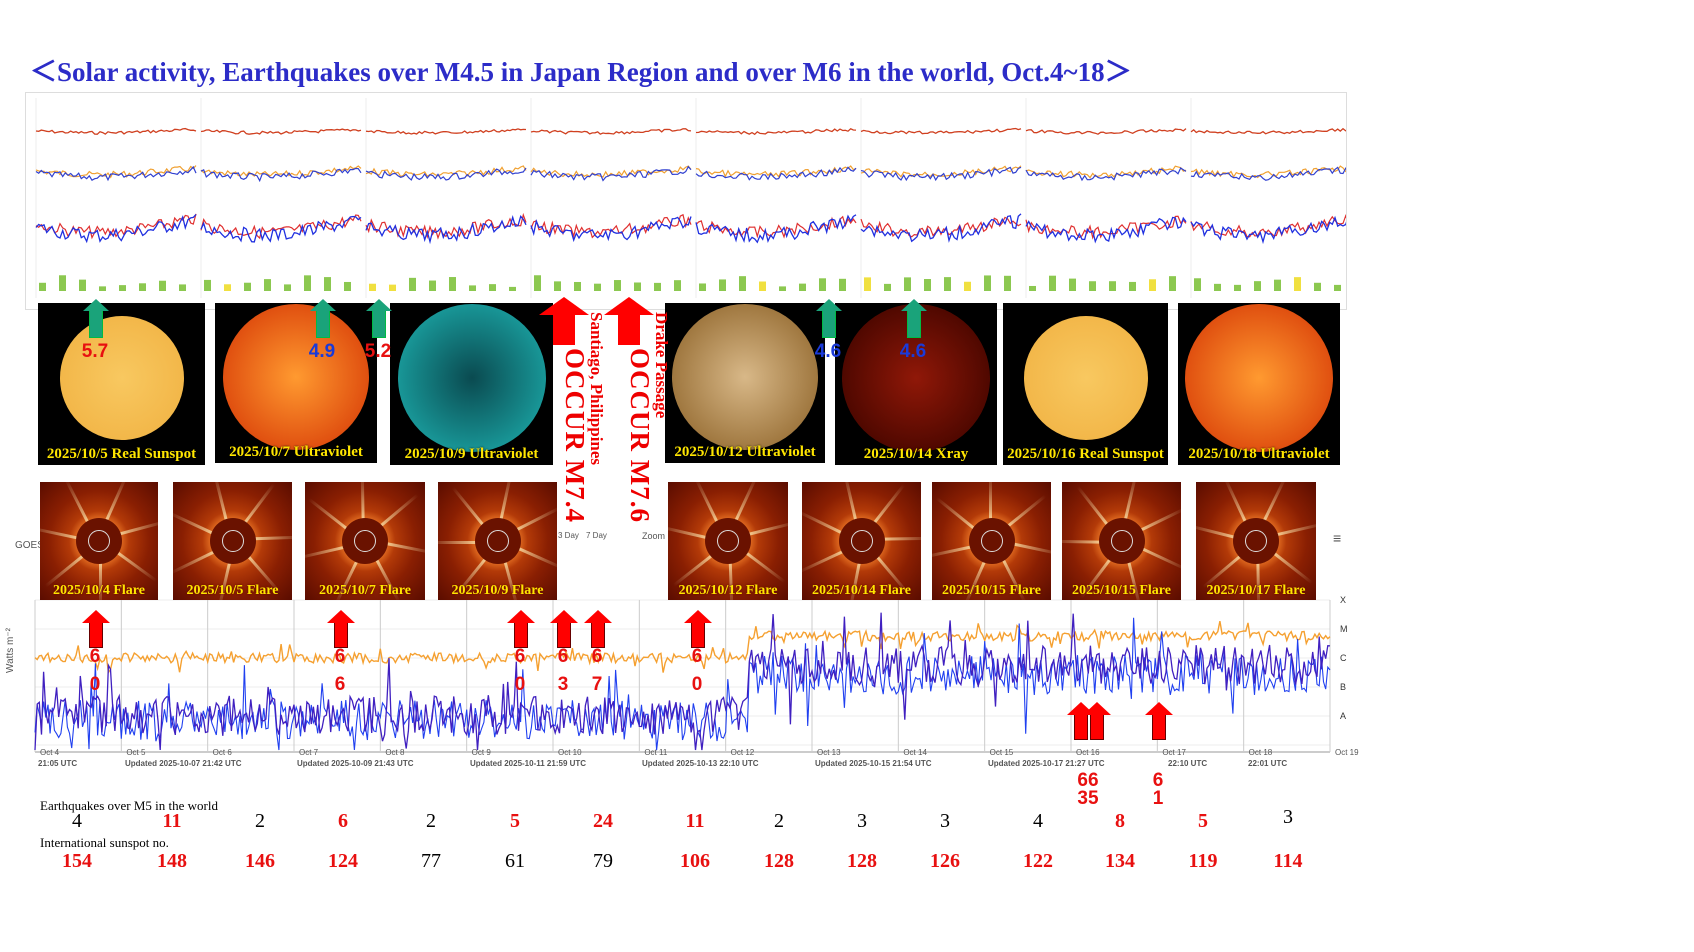 The image size is (1694, 952). I want to click on sunspot-number: 124, so click(343, 861).